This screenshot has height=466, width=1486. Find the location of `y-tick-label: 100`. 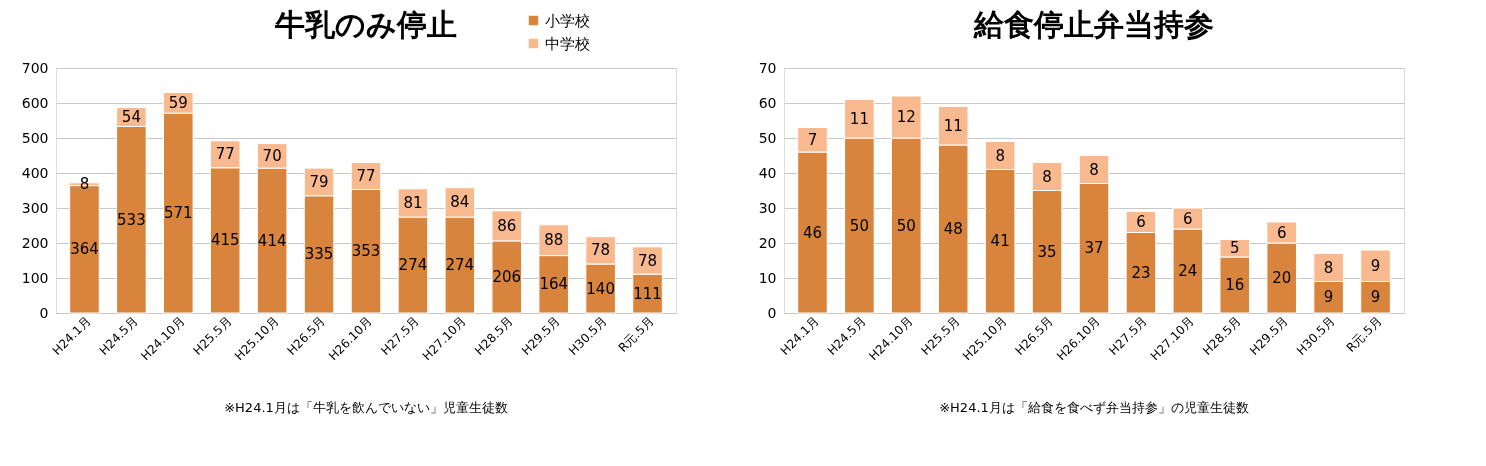

y-tick-label: 100 is located at coordinates (35, 277).